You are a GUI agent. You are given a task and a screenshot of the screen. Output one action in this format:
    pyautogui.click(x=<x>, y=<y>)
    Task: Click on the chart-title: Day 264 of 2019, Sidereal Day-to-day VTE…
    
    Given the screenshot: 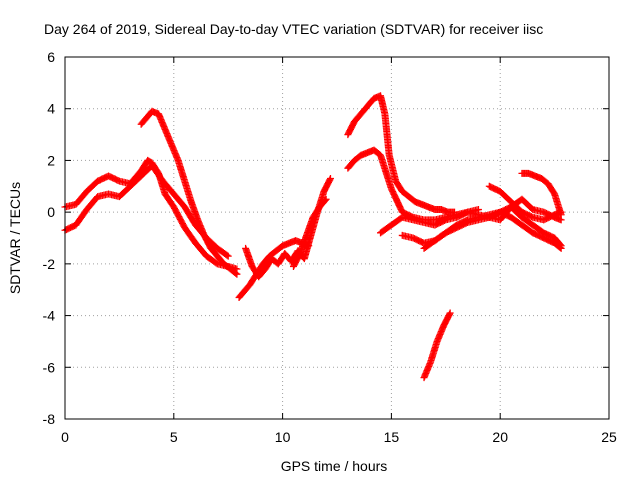 What is the action you would take?
    pyautogui.click(x=293, y=29)
    